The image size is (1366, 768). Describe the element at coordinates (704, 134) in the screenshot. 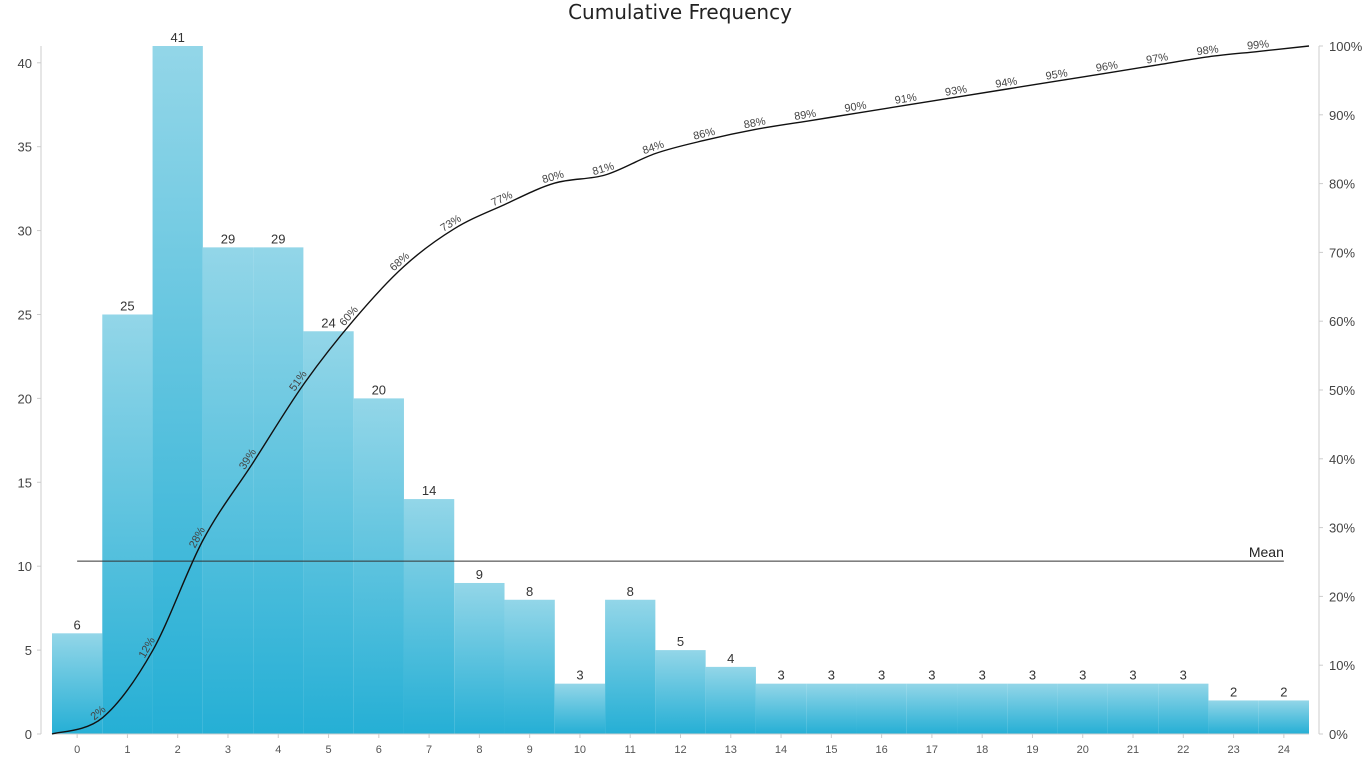

I see `cumulative-pct-label: 86%` at that location.